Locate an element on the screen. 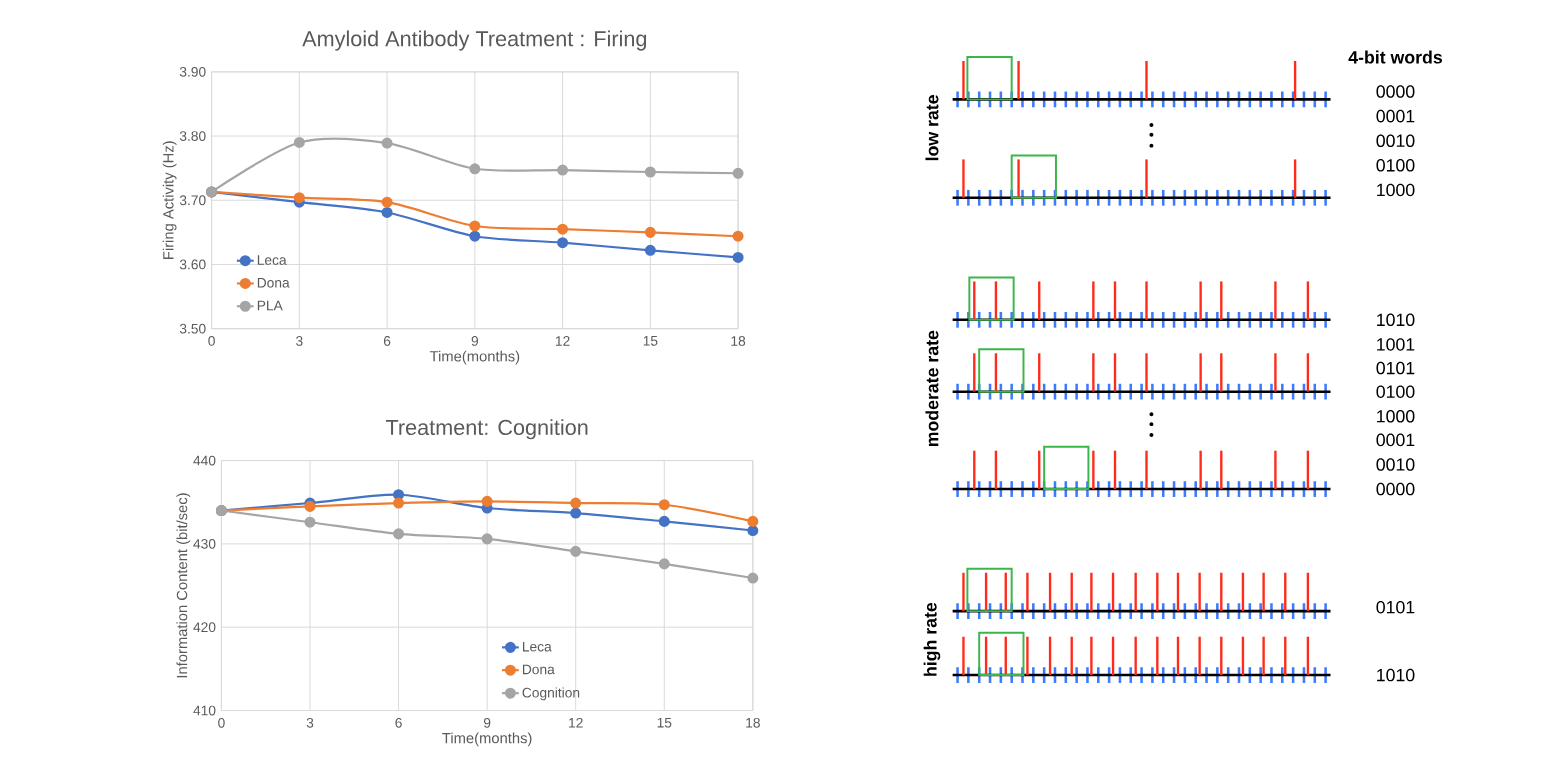 The height and width of the screenshot is (768, 1547). legend-label: PLA is located at coordinates (270, 305).